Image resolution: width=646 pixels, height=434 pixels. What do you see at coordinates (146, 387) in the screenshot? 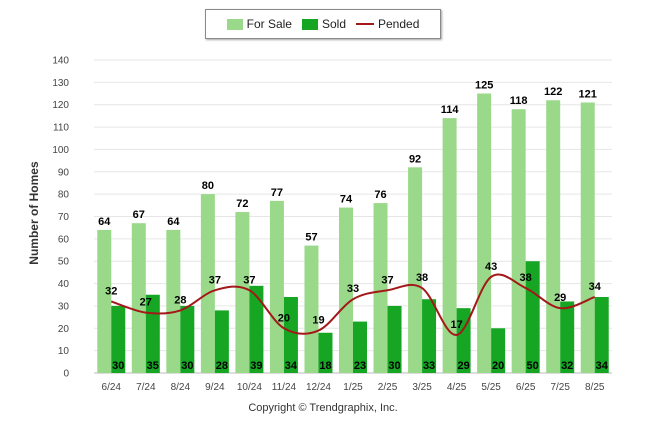
I see `x-tick-label: 7/24` at bounding box center [146, 387].